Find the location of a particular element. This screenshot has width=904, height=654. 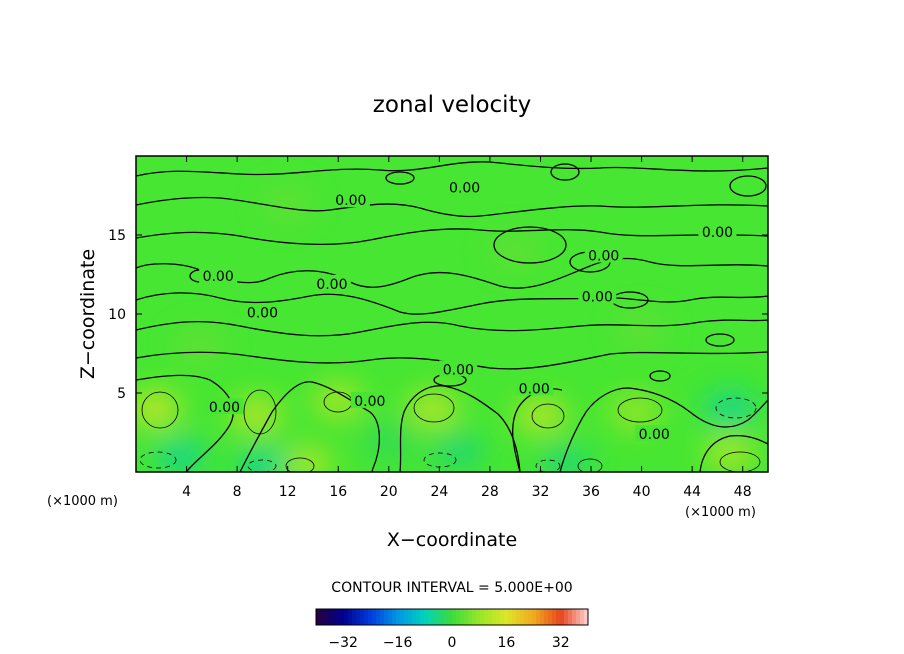

x-tick-label: 48 is located at coordinates (743, 492).